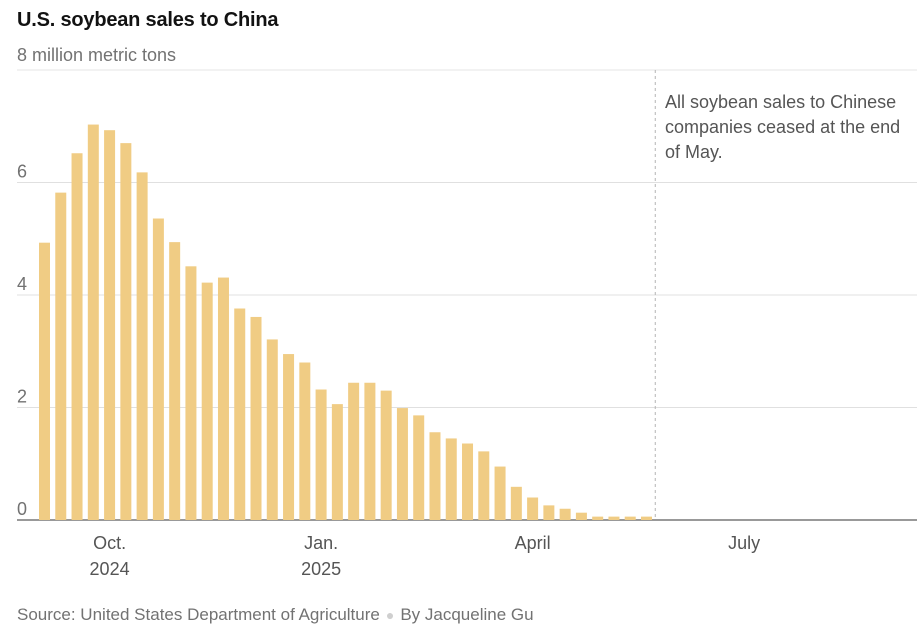 The height and width of the screenshot is (630, 922). Describe the element at coordinates (110, 569) in the screenshot. I see `x-tick-year-label: 2024` at that location.